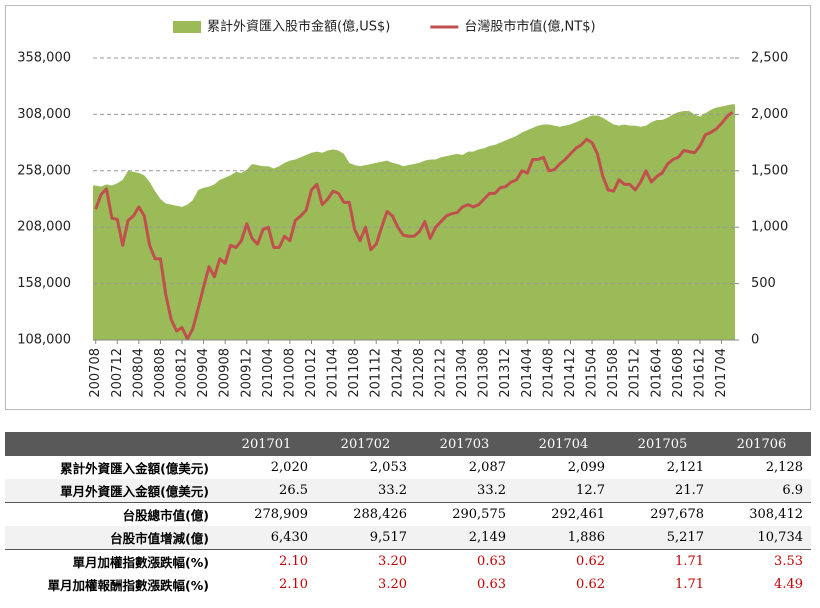 The width and height of the screenshot is (820, 608). What do you see at coordinates (761, 444) in the screenshot?
I see `header-cell: 201706` at bounding box center [761, 444].